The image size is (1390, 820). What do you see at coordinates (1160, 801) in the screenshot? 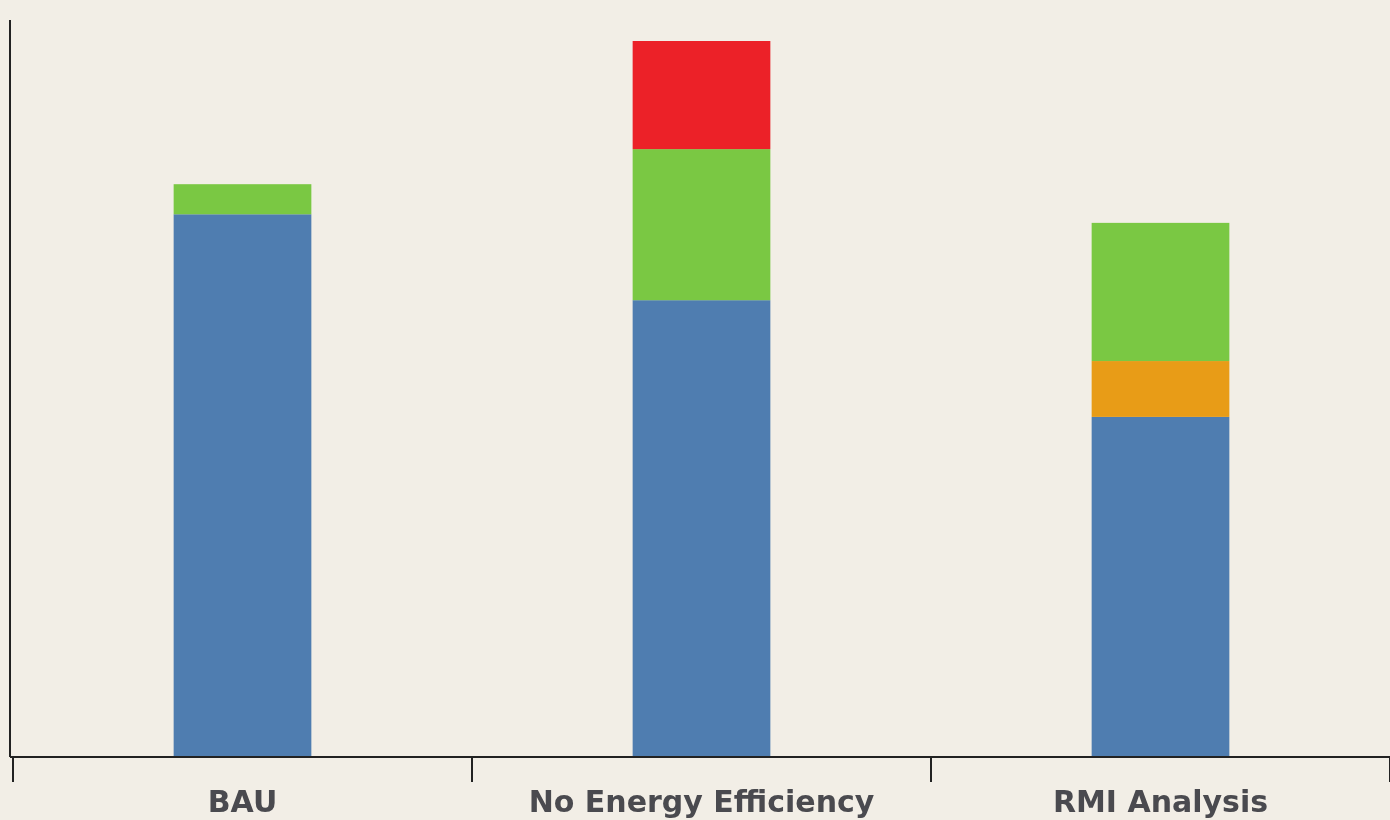
I see `x-tick-label: RMI Analysis` at bounding box center [1160, 801].